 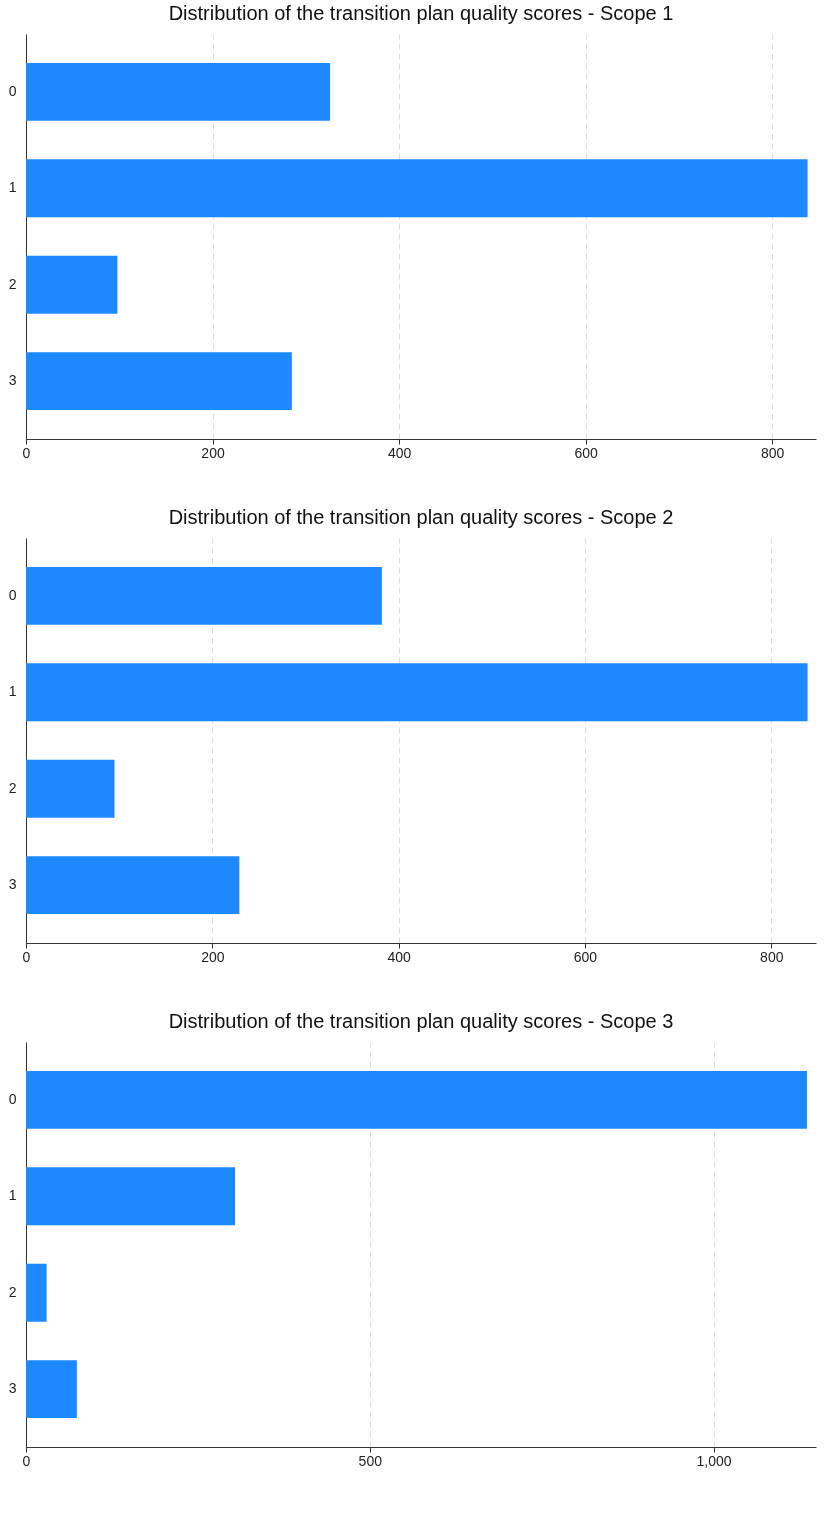 I want to click on chart-title: Distribution of the transition plan quality scores - Scope 1, so click(x=421, y=13).